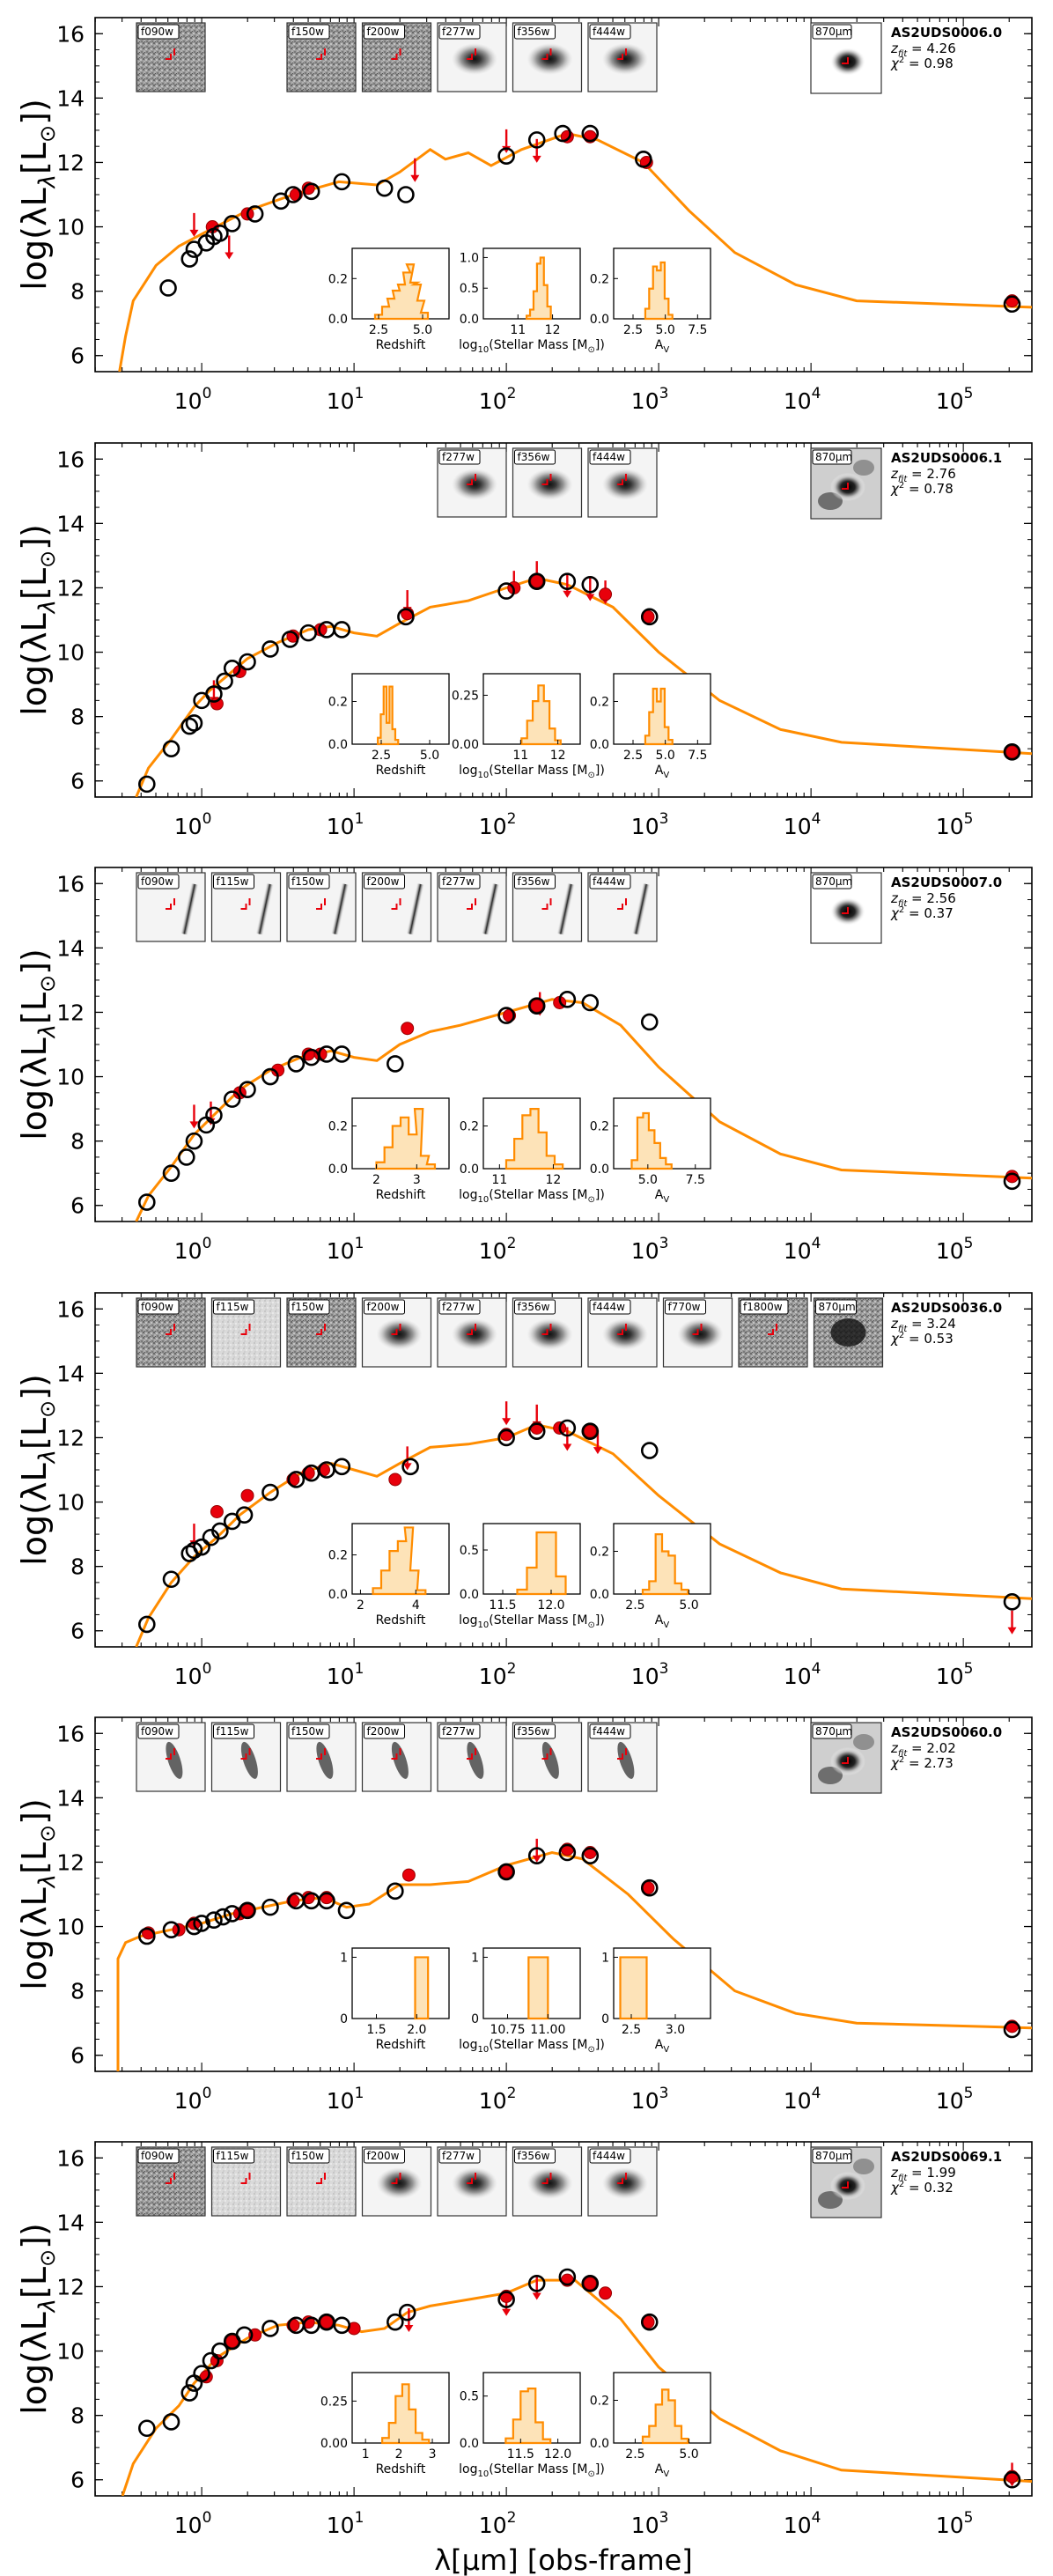 This screenshot has width=1053, height=2576. What do you see at coordinates (946, 33) in the screenshot?
I see `source-name: AS2UDS0006.0` at bounding box center [946, 33].